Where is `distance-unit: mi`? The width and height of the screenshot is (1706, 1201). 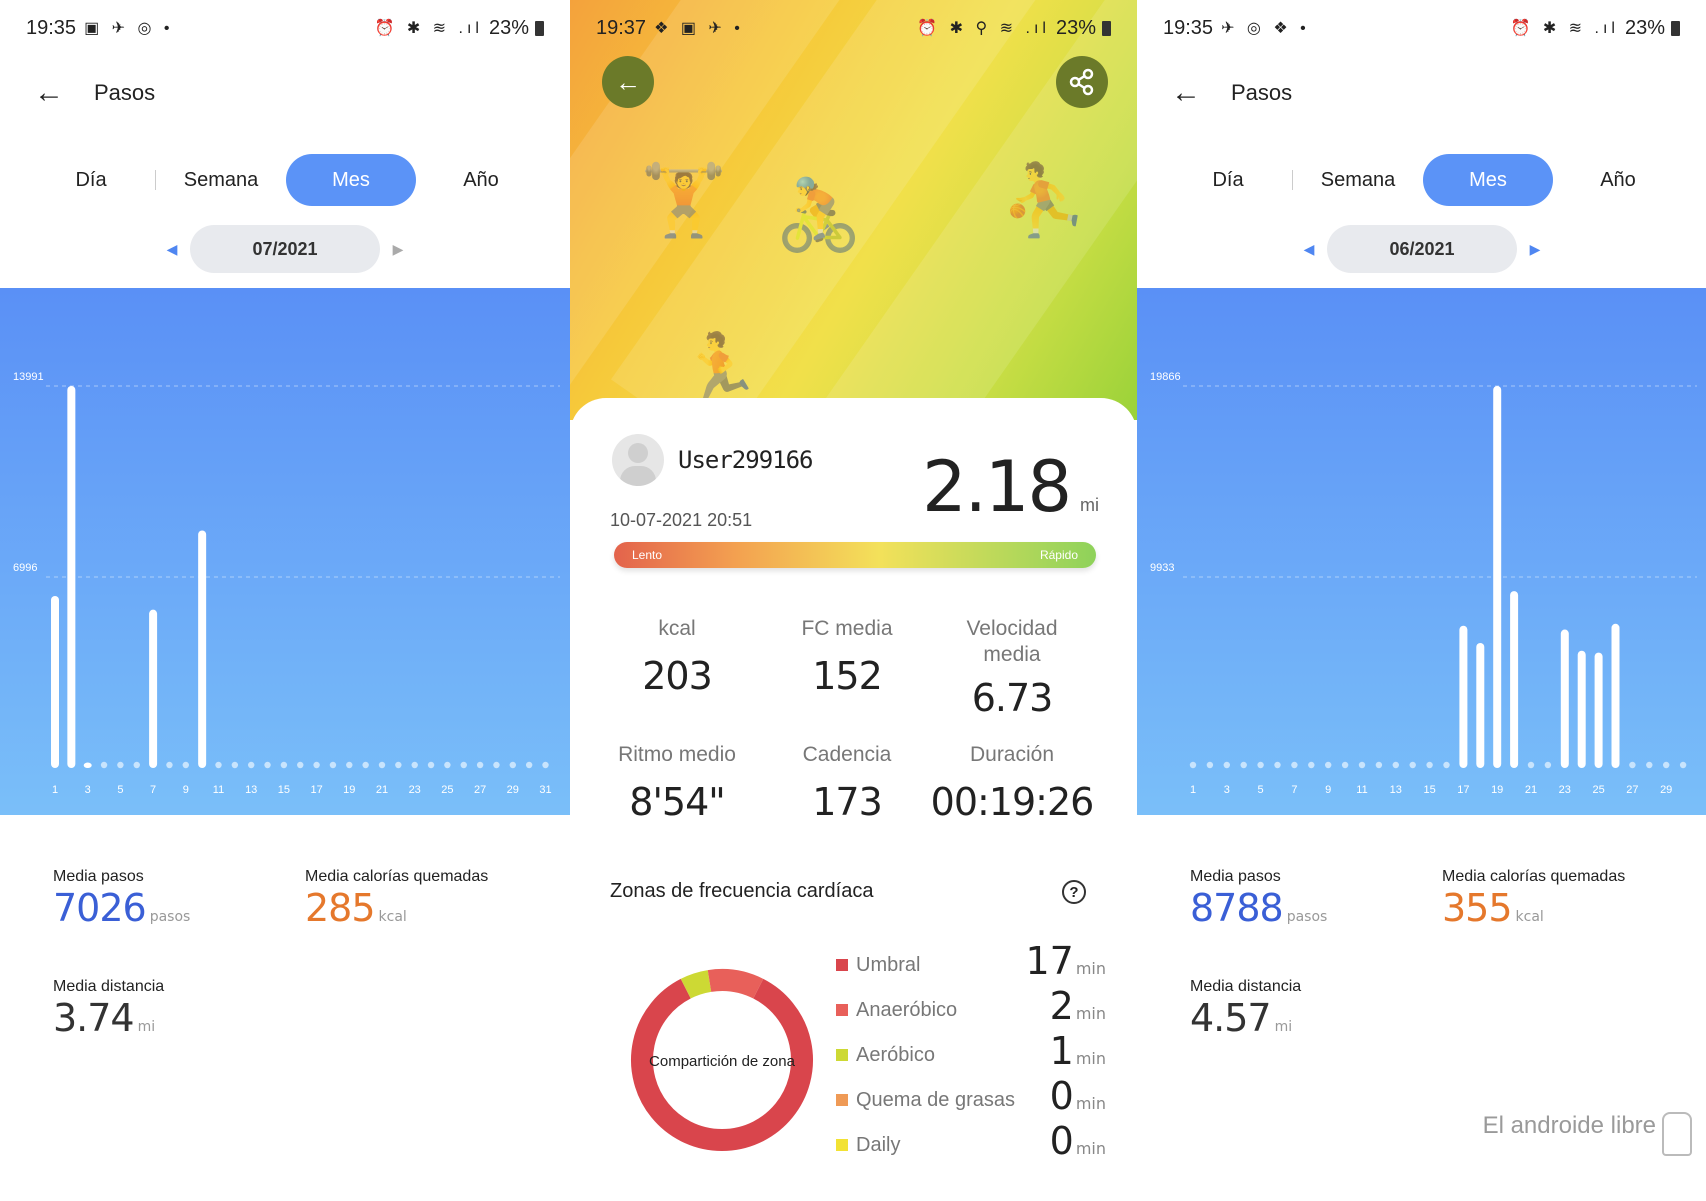
distance-unit: mi is located at coordinates (1089, 505).